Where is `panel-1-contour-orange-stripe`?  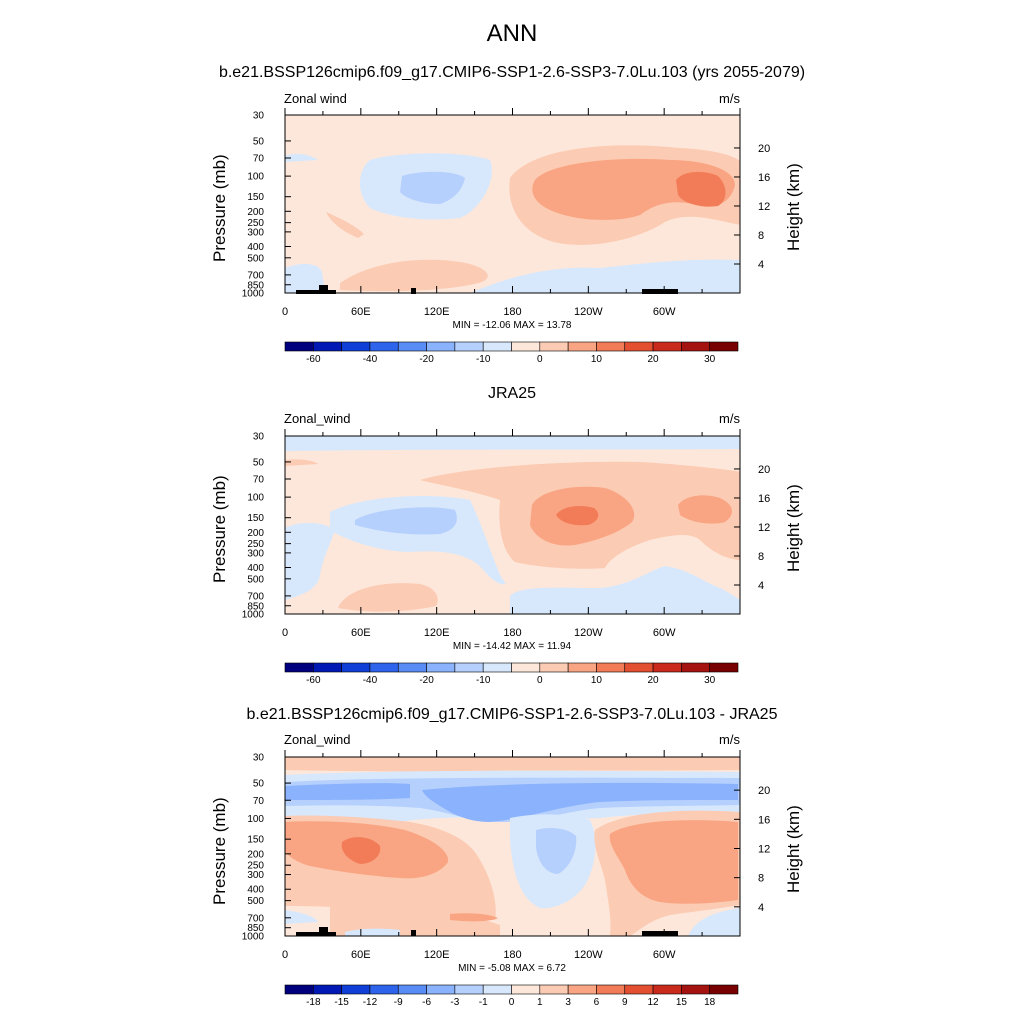
panel-1-contour-orange-stripe is located at coordinates (345, 225).